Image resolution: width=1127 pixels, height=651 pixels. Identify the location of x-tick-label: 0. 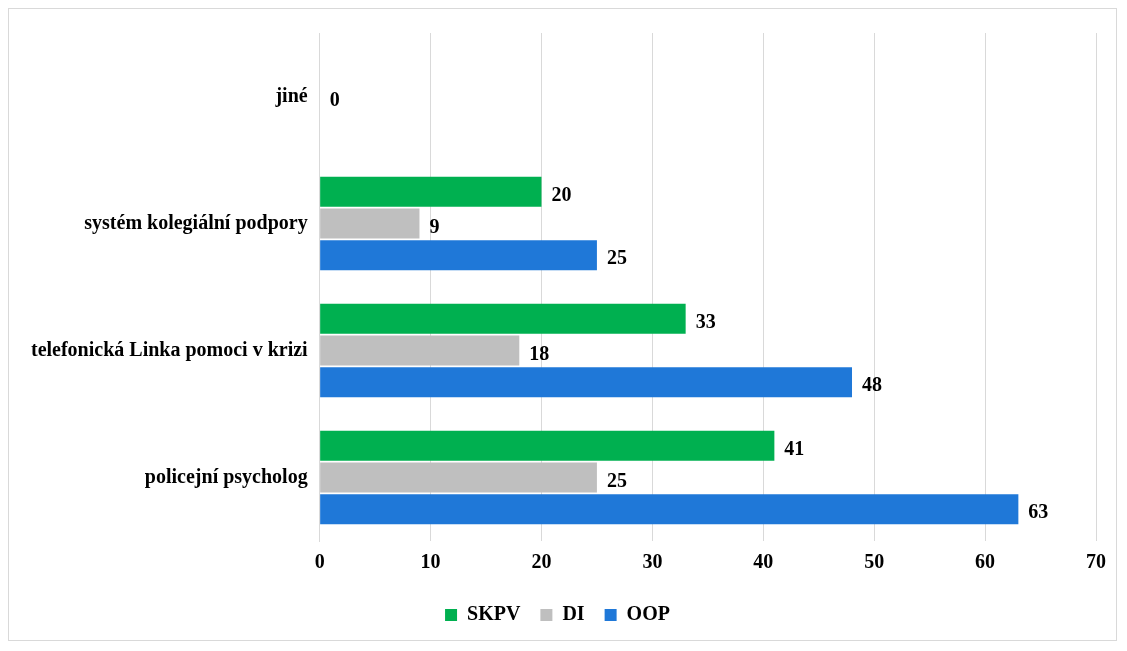
(319, 561).